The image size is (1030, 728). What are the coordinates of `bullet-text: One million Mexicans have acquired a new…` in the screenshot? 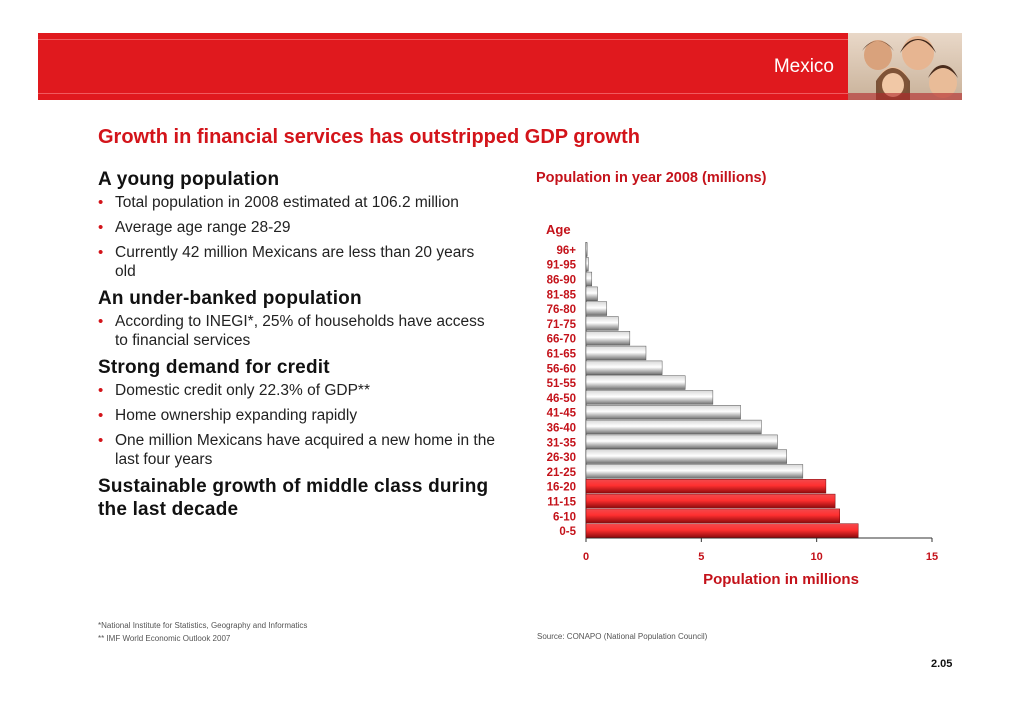 It's located at (305, 450).